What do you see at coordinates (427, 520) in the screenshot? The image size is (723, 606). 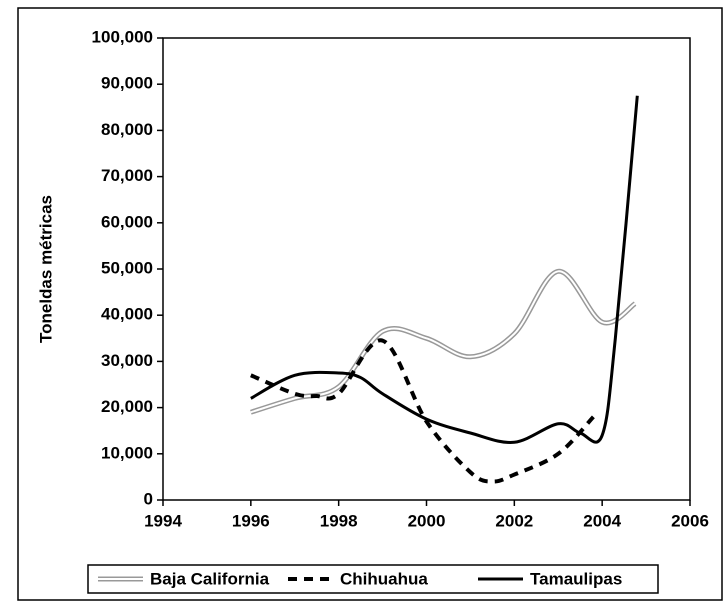 I see `x-tick-label: 2000` at bounding box center [427, 520].